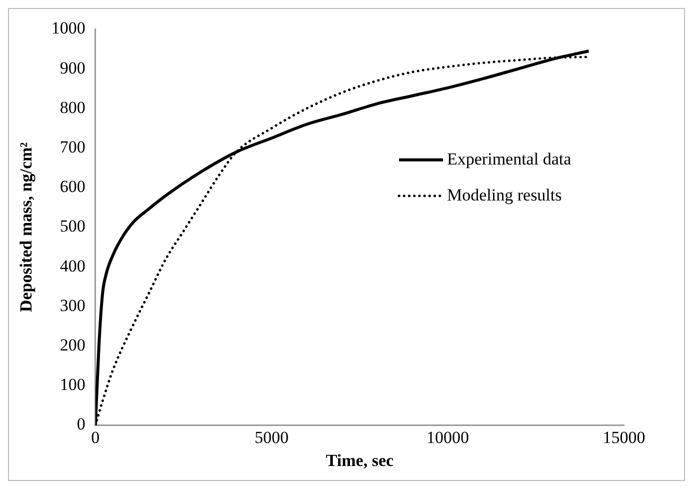 The height and width of the screenshot is (487, 691). Describe the element at coordinates (26, 227) in the screenshot. I see `y-axis-title: Deposited mass, ng/cm²` at that location.